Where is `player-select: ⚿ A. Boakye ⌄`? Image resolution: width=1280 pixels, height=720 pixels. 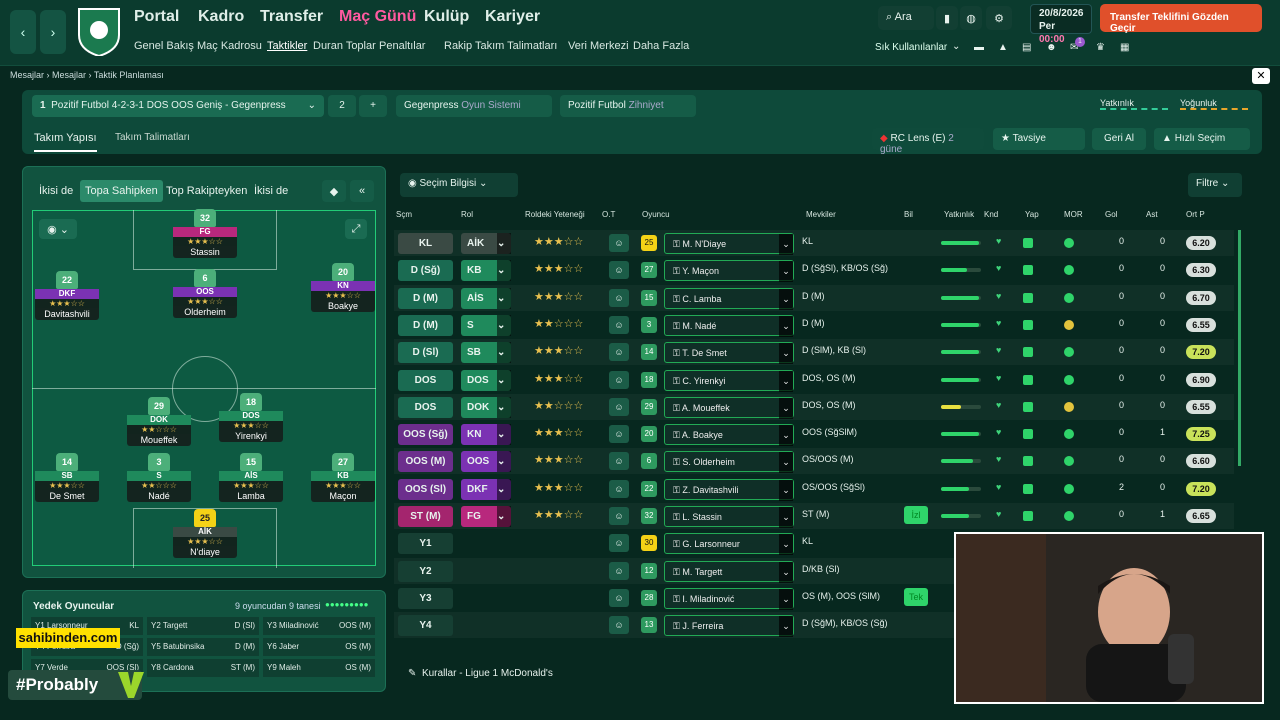
player-select: ⚿ A. Boakye ⌄ is located at coordinates (729, 435).